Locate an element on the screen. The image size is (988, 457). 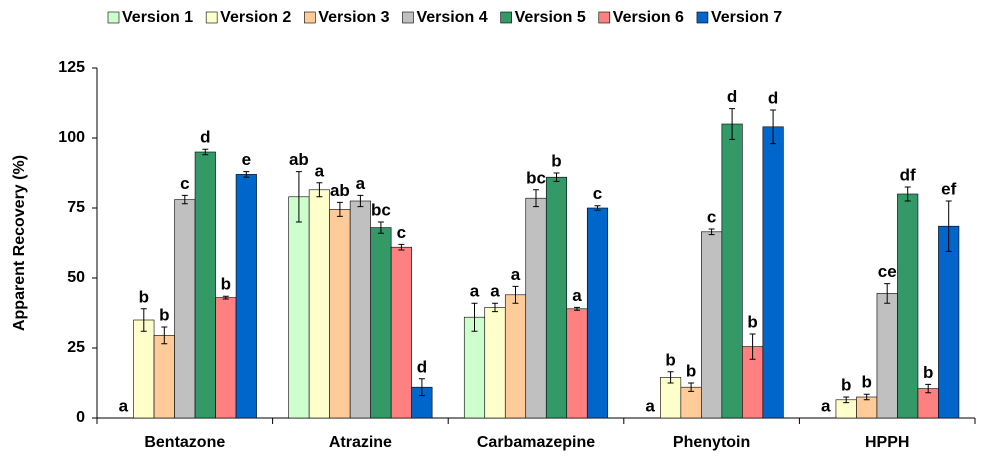
legend-label: Version 1 is located at coordinates (157, 17).